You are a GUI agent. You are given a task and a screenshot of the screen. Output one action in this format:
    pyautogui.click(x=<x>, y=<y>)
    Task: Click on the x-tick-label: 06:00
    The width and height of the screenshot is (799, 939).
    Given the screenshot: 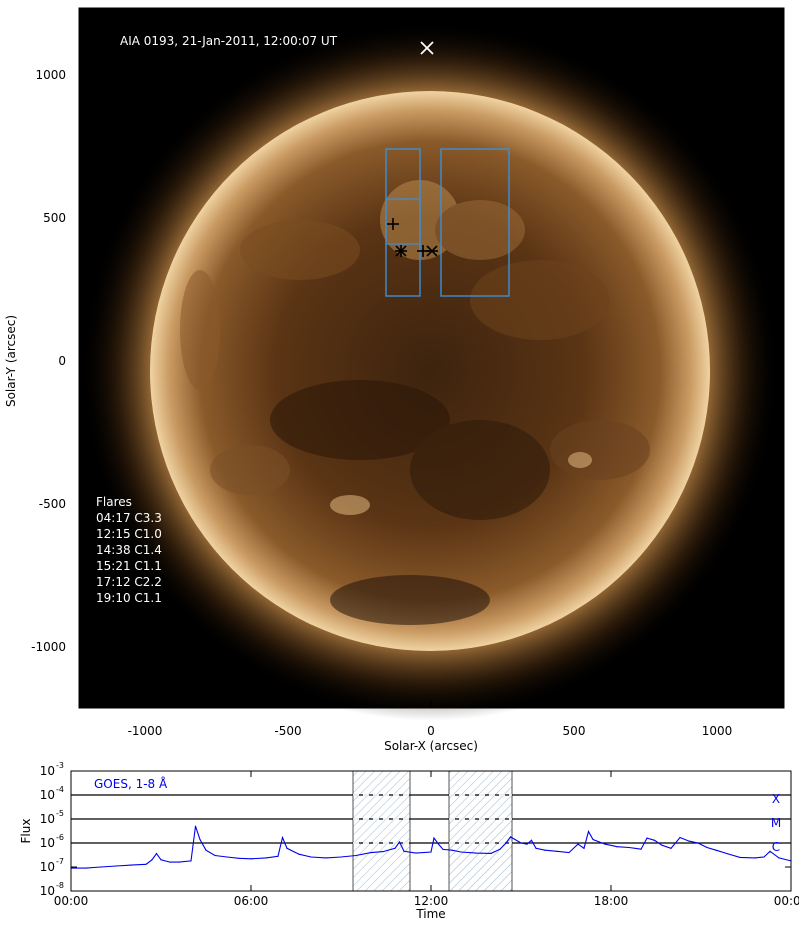 What is the action you would take?
    pyautogui.click(x=251, y=901)
    